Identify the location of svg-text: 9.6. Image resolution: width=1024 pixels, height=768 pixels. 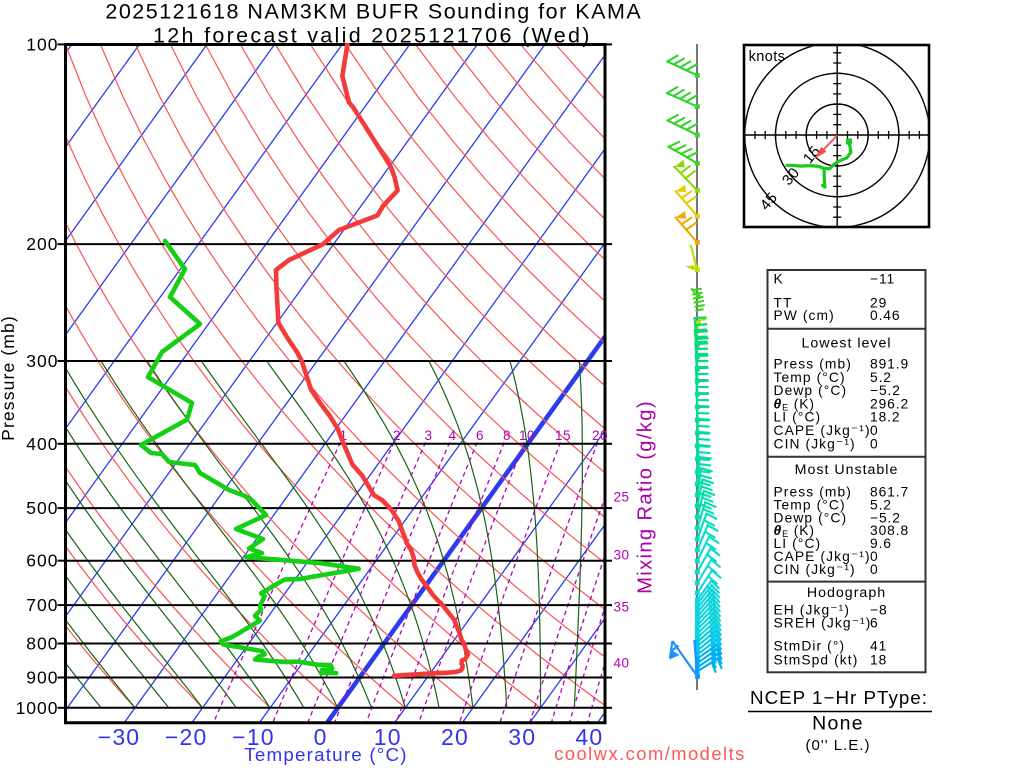
(881, 543).